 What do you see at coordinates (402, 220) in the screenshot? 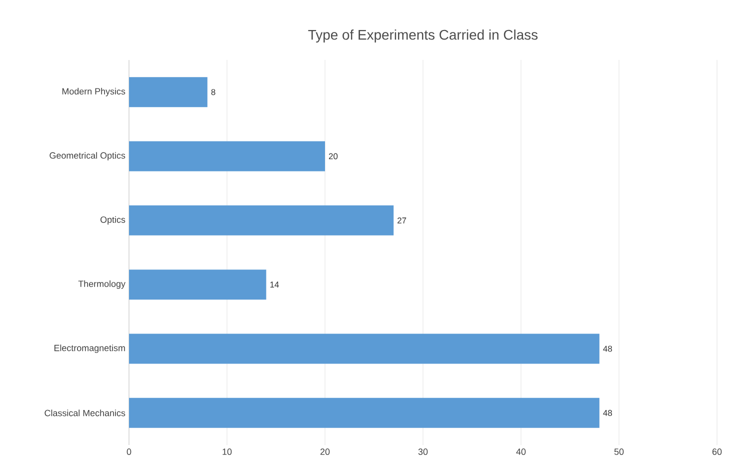
I see `data-label: 27` at bounding box center [402, 220].